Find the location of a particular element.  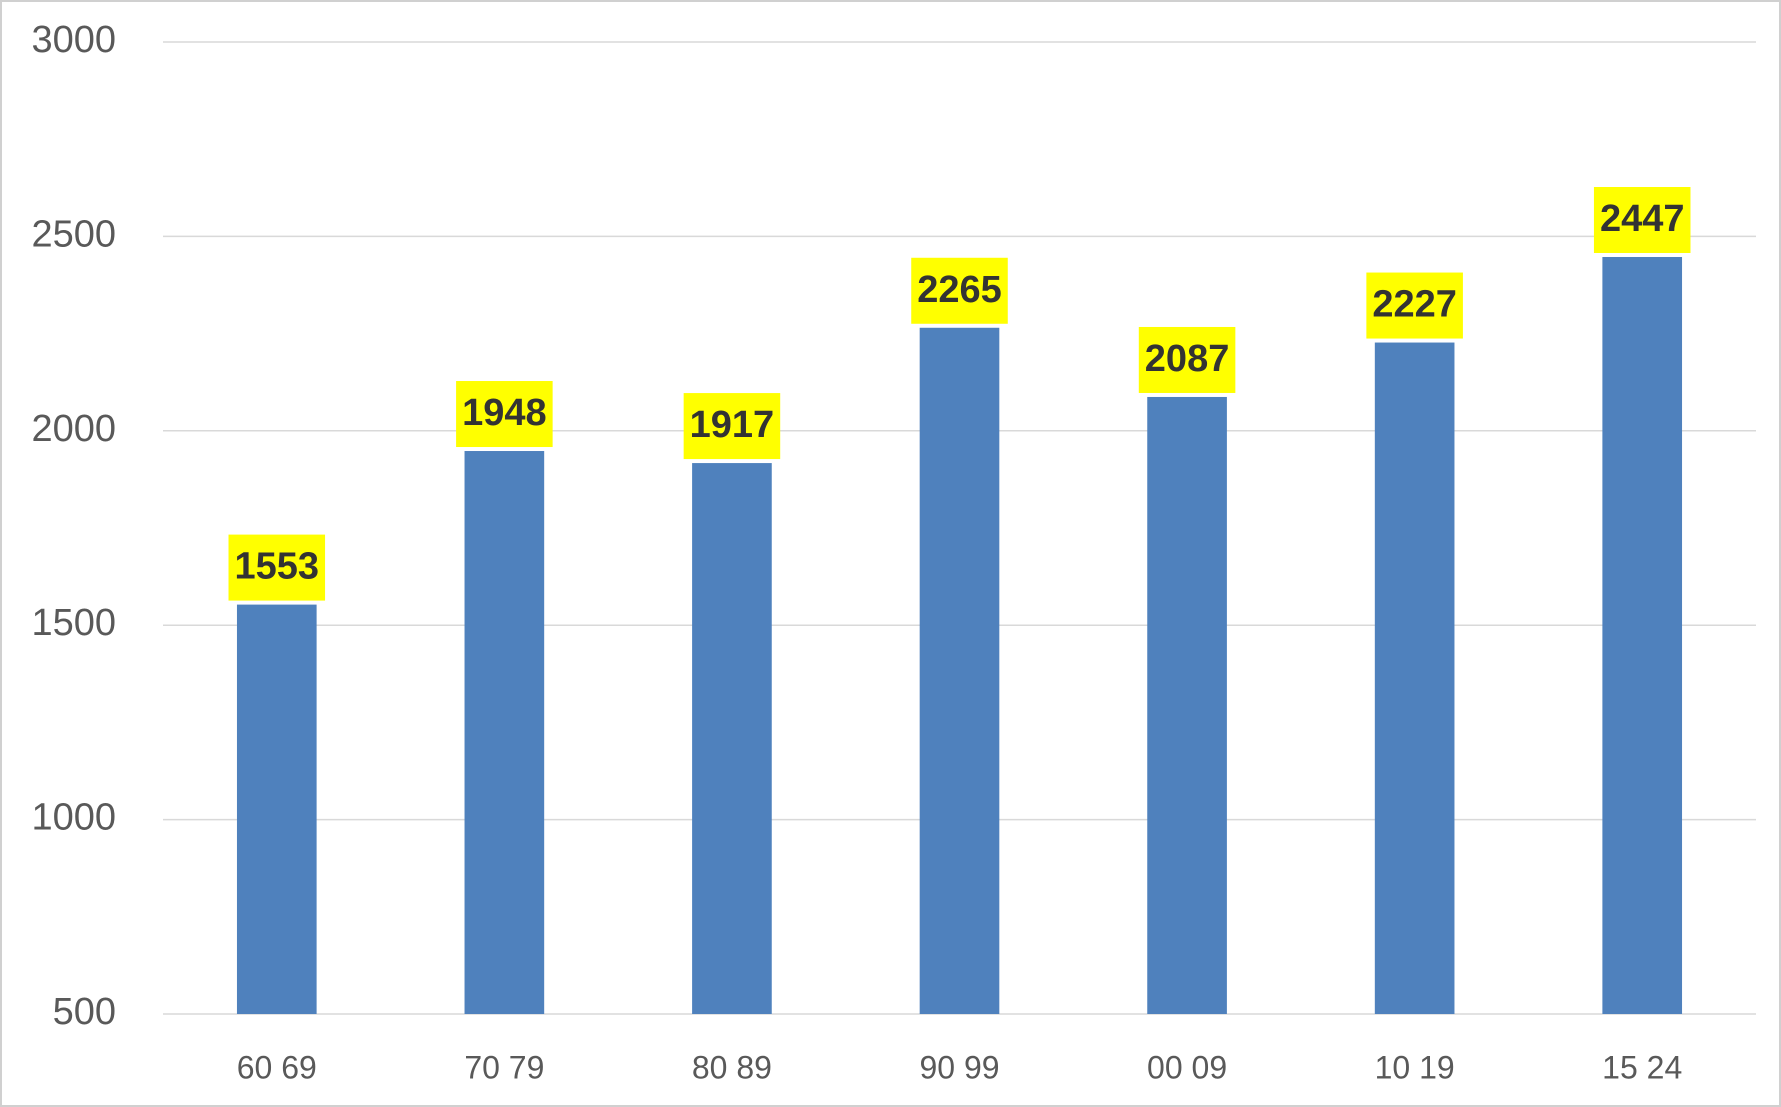

value-label: 2087 is located at coordinates (1187, 359).